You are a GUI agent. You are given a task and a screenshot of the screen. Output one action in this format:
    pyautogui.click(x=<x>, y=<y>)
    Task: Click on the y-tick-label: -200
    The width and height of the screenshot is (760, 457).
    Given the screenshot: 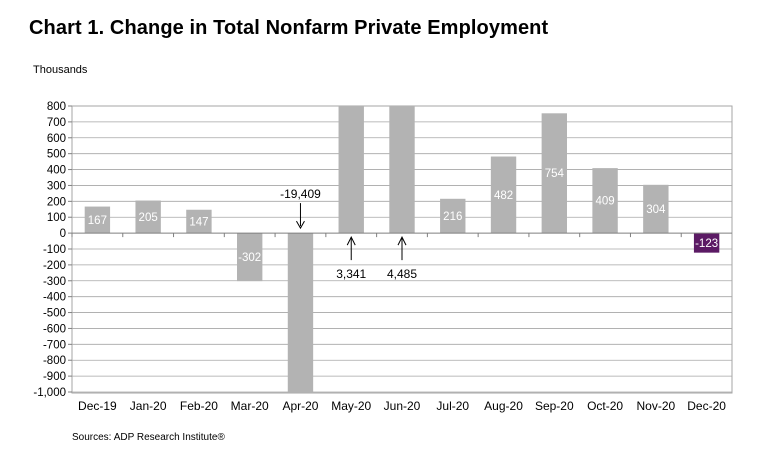 What is the action you would take?
    pyautogui.click(x=54, y=266)
    